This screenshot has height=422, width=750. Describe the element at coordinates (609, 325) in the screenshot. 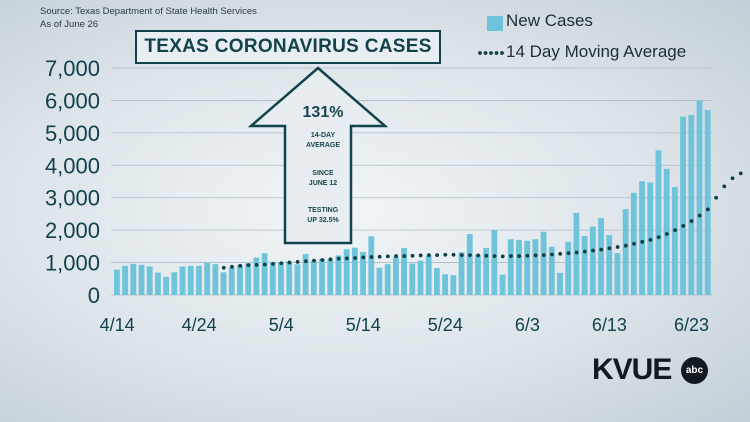

I see `x-tick-label: 6/13` at that location.